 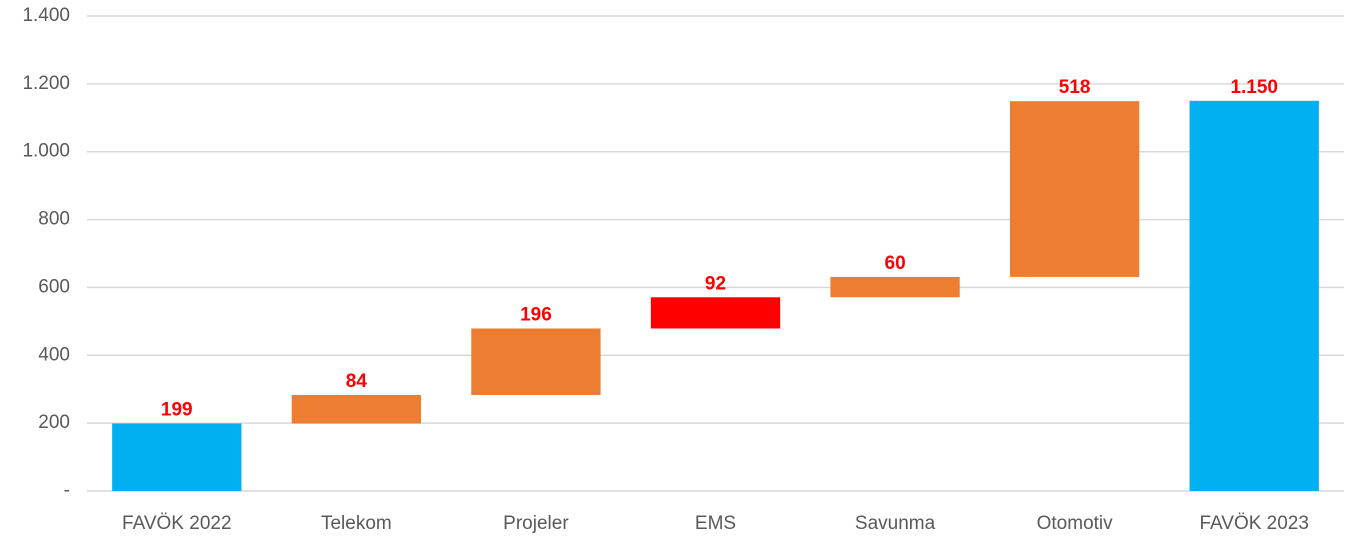 I want to click on y-tick-label: 1.000, so click(x=46, y=151).